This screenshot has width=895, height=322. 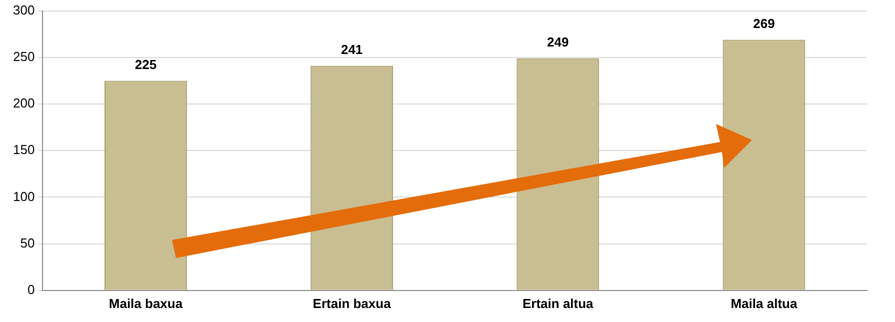 What do you see at coordinates (23, 56) in the screenshot?
I see `y-tick-label: 250` at bounding box center [23, 56].